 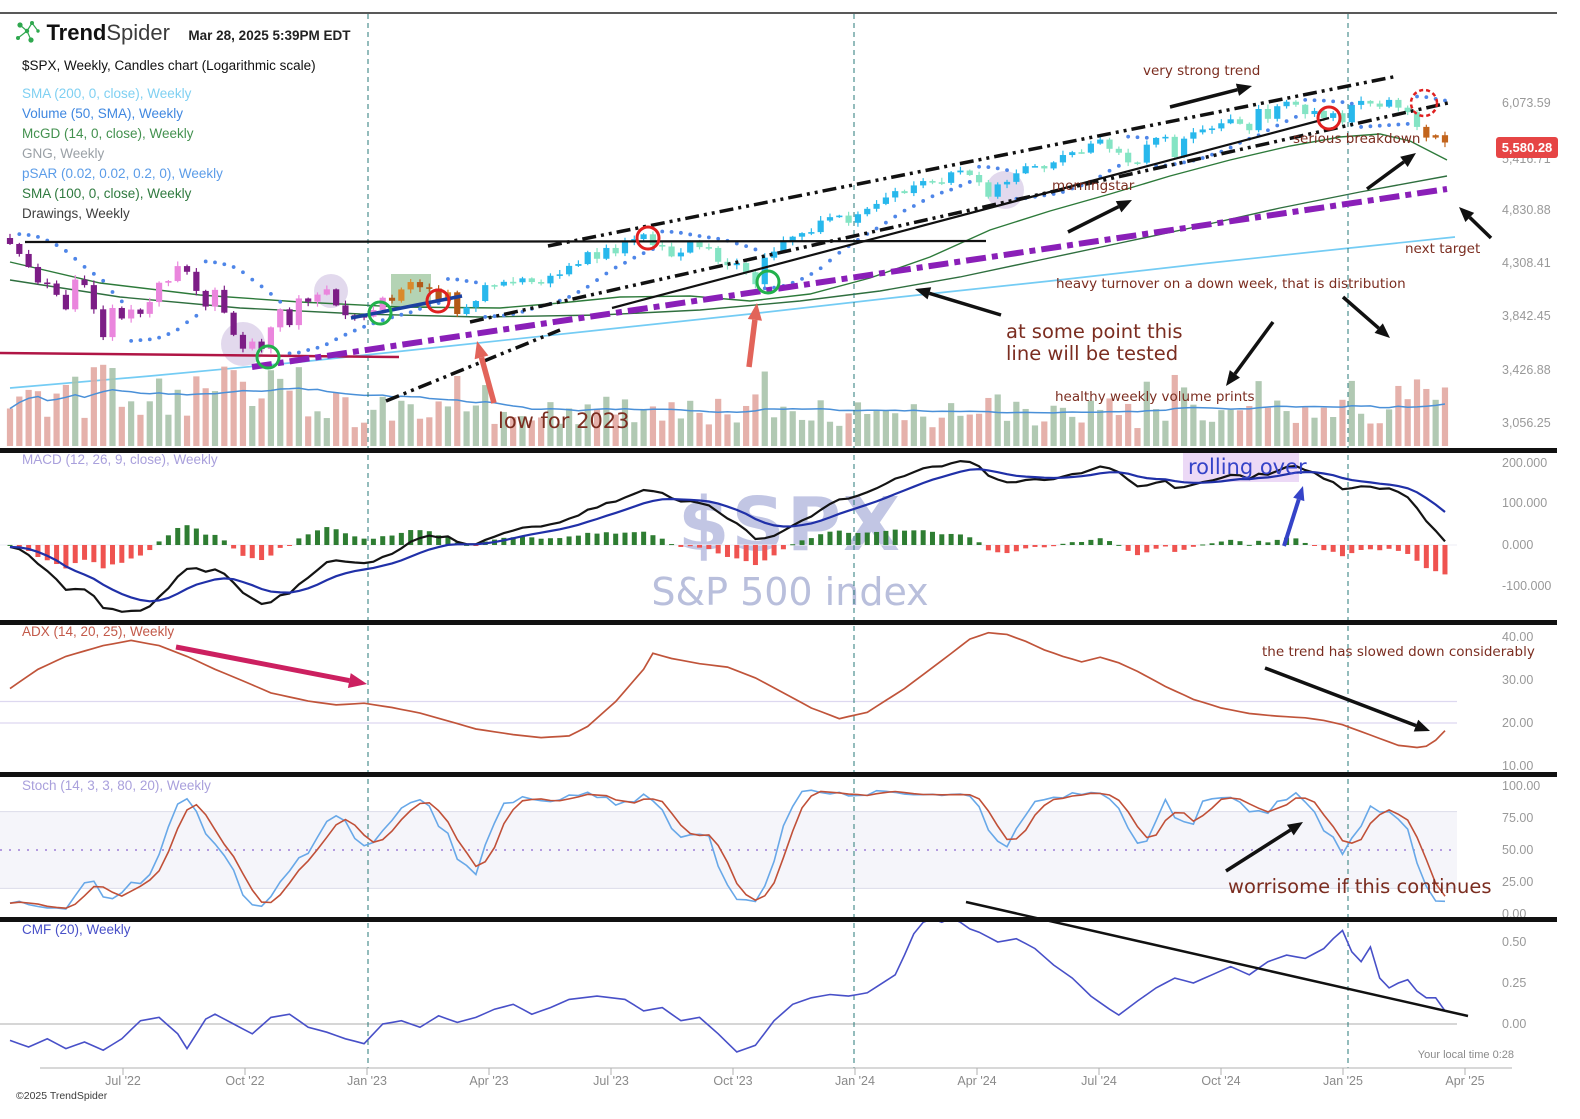 What do you see at coordinates (611, 1081) in the screenshot?
I see `x-axis-label: Jul '23` at bounding box center [611, 1081].